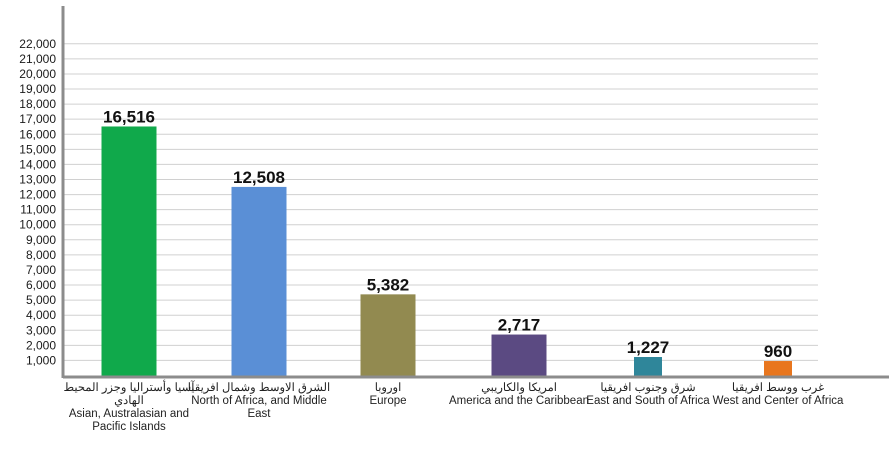 This screenshot has height=450, width=891. I want to click on y-tick-label: 12,000, so click(37, 195).